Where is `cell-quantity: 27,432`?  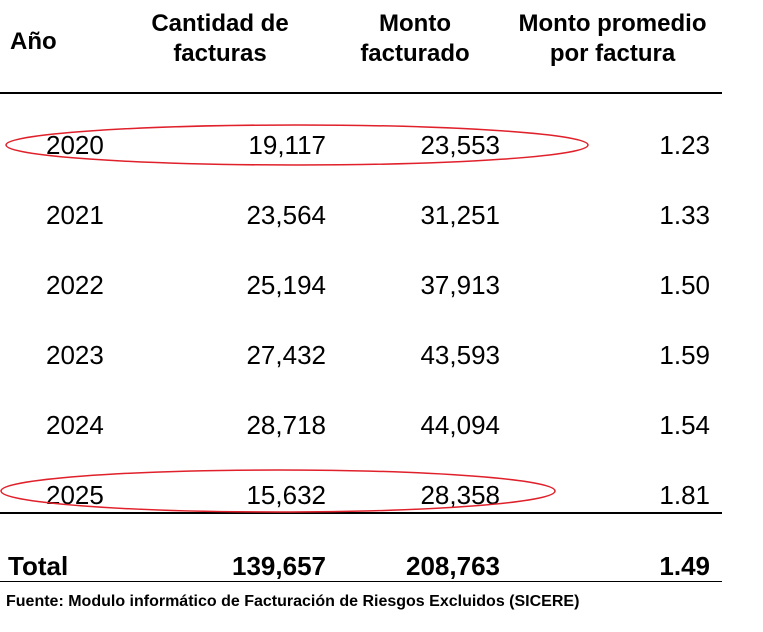 cell-quantity: 27,432 is located at coordinates (286, 355).